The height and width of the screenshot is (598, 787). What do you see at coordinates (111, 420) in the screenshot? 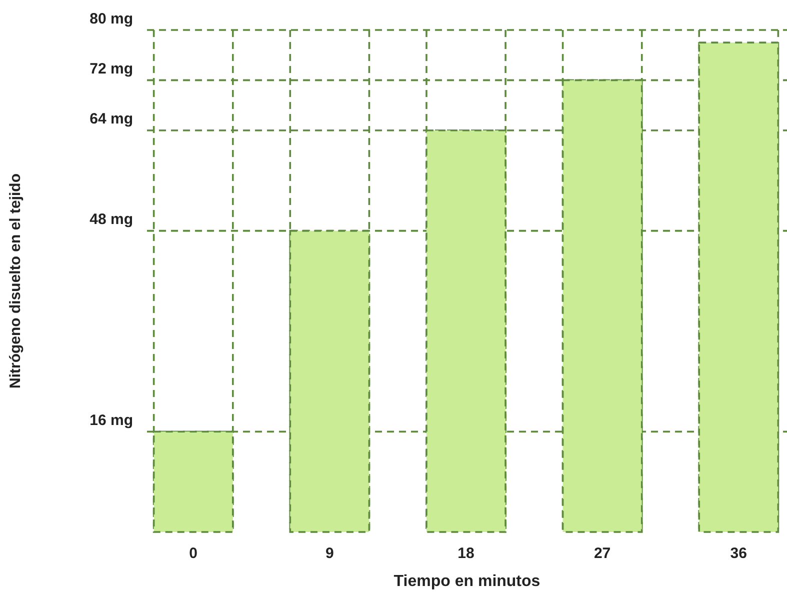
I see `y-tick-label: 16 mg` at bounding box center [111, 420].